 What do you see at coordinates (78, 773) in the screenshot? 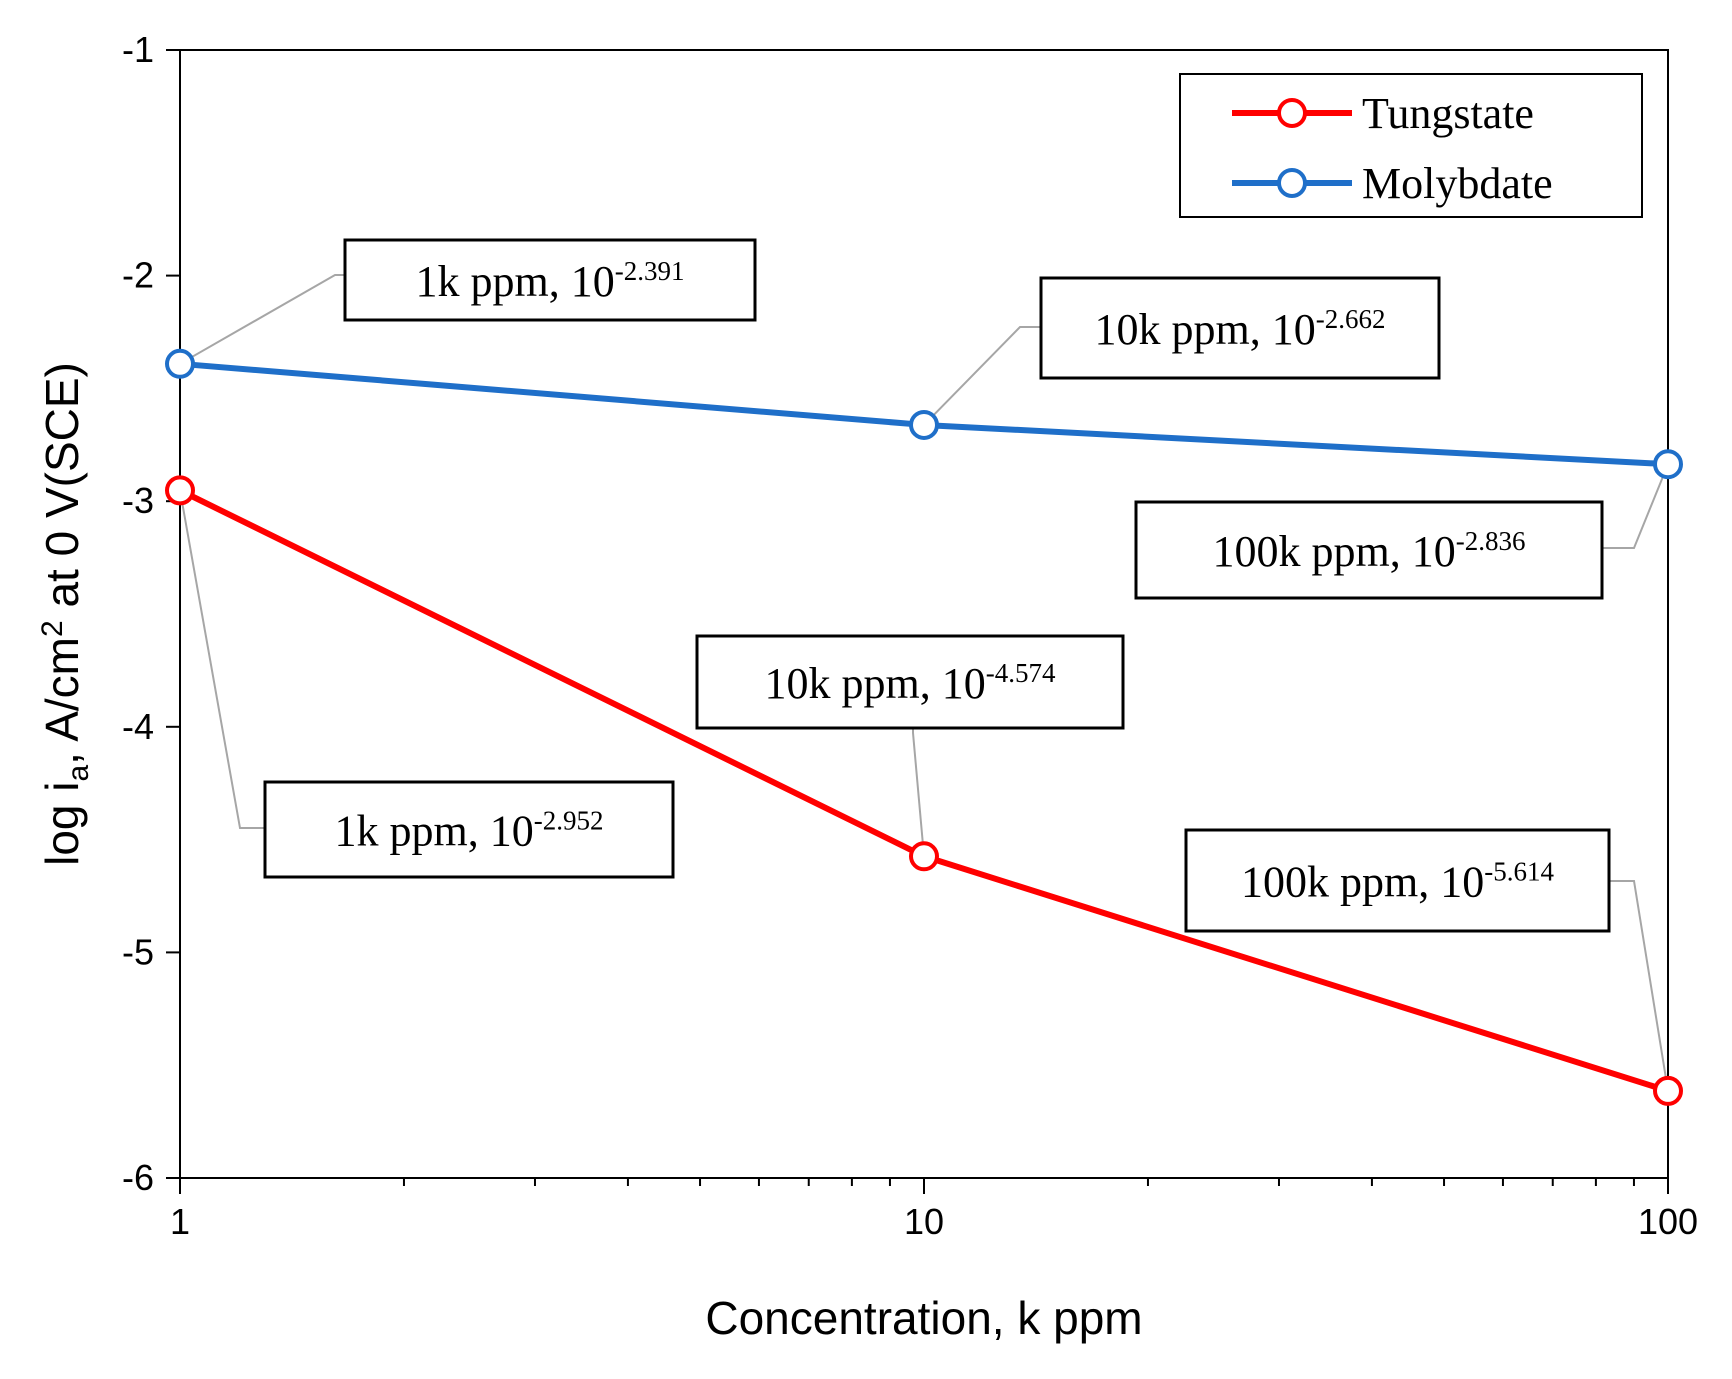
I see `y-axis-title-part: a` at bounding box center [78, 773].